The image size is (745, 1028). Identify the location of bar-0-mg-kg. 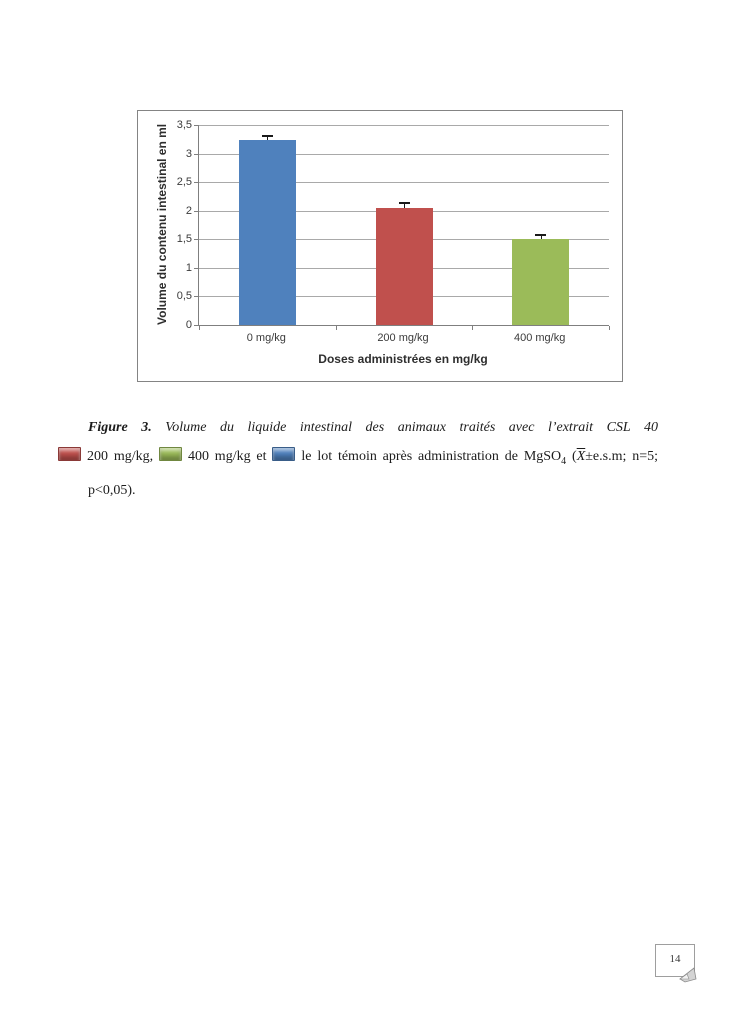
(267, 232).